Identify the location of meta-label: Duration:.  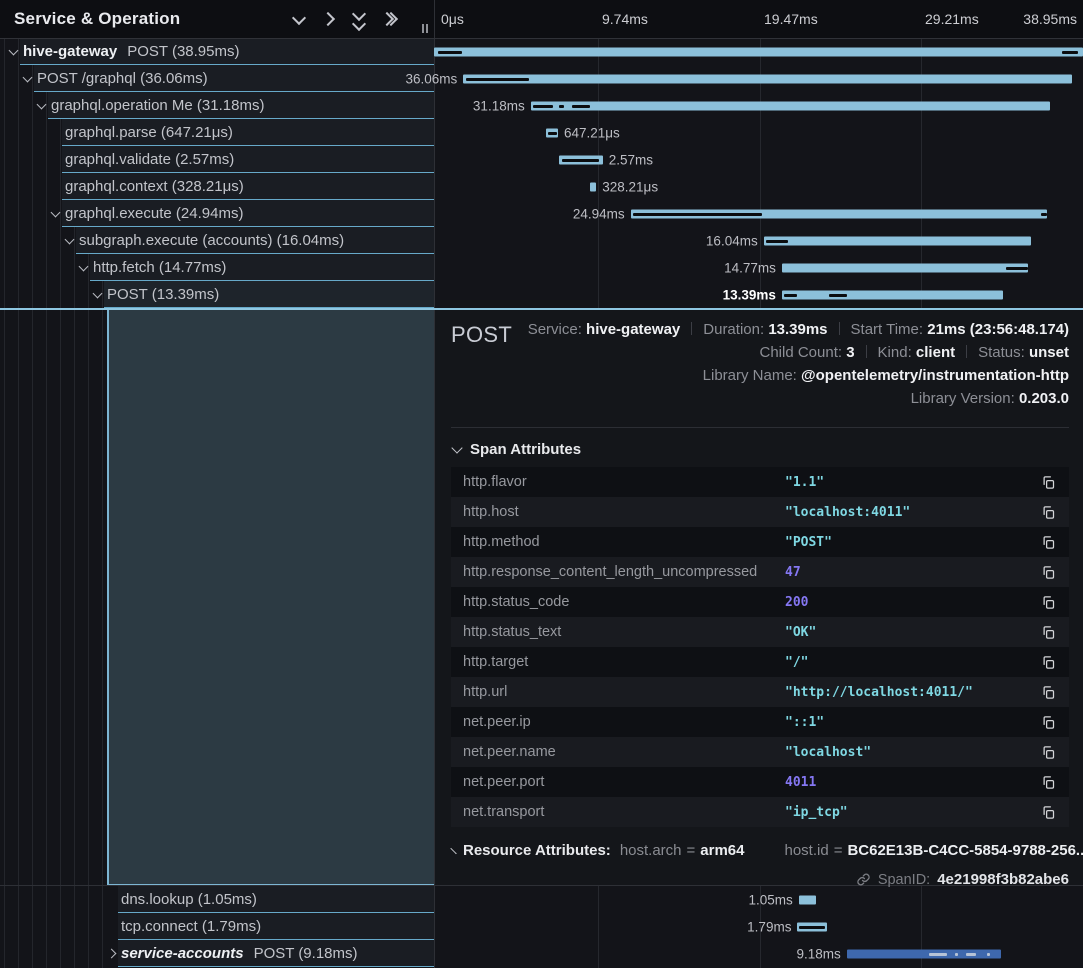
(734, 329).